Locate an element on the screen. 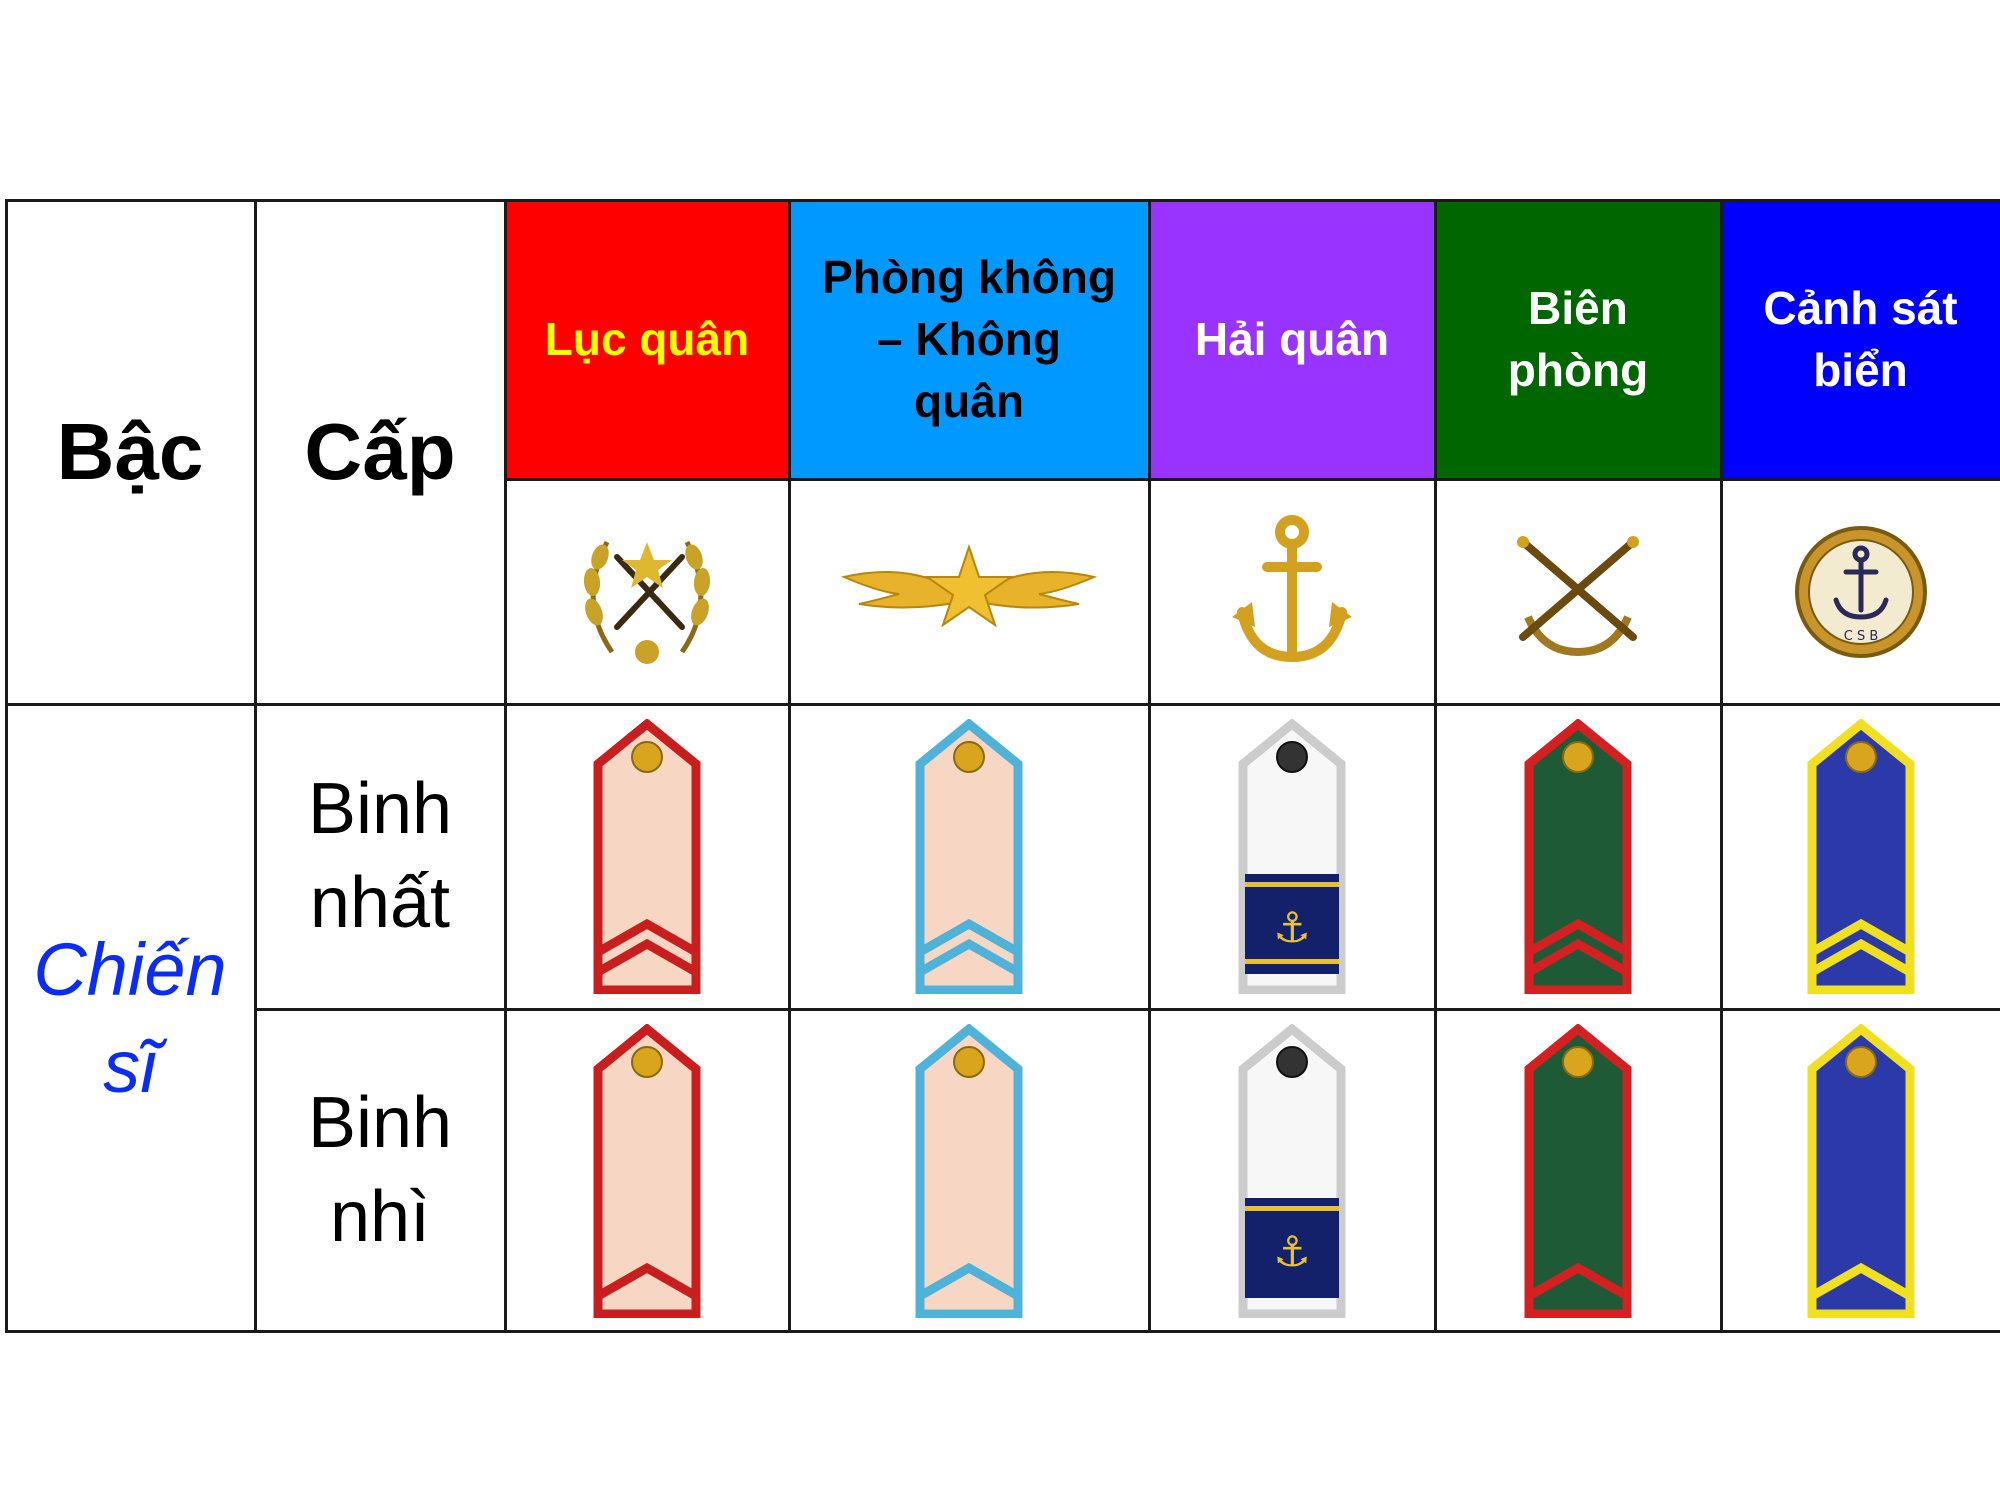 This screenshot has height=1500, width=2000. service-name-line2: phòng is located at coordinates (1578, 370).